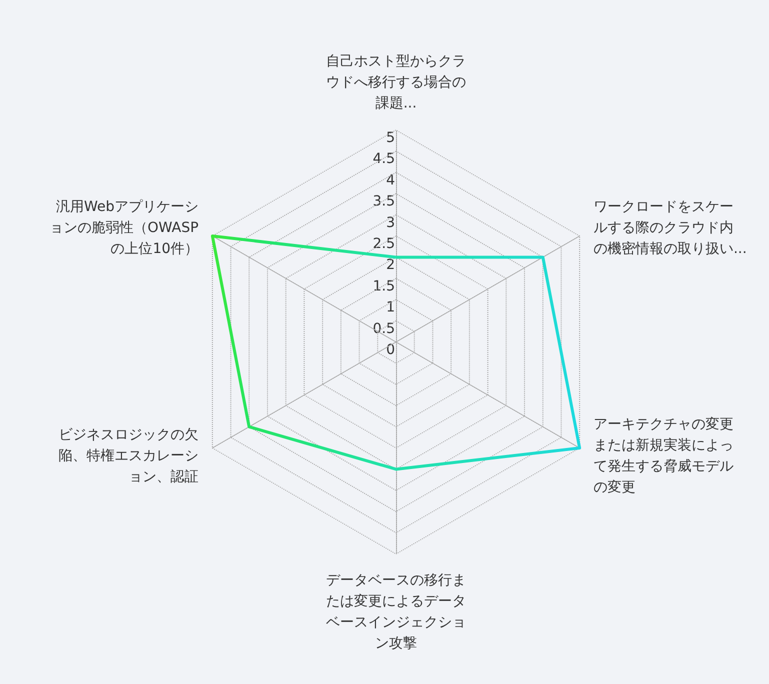  What do you see at coordinates (390, 350) in the screenshot?
I see `y-tick-label: 0` at bounding box center [390, 350].